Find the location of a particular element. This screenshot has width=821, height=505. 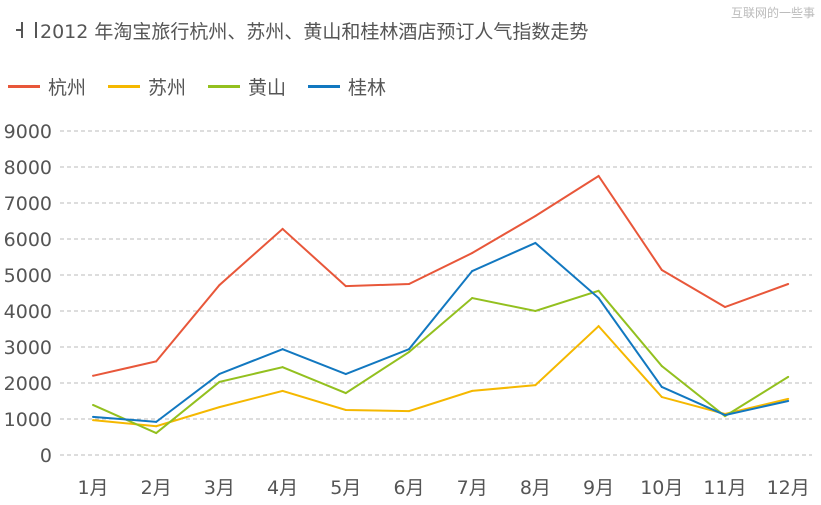

x-tick-label: 4月 is located at coordinates (282, 488).